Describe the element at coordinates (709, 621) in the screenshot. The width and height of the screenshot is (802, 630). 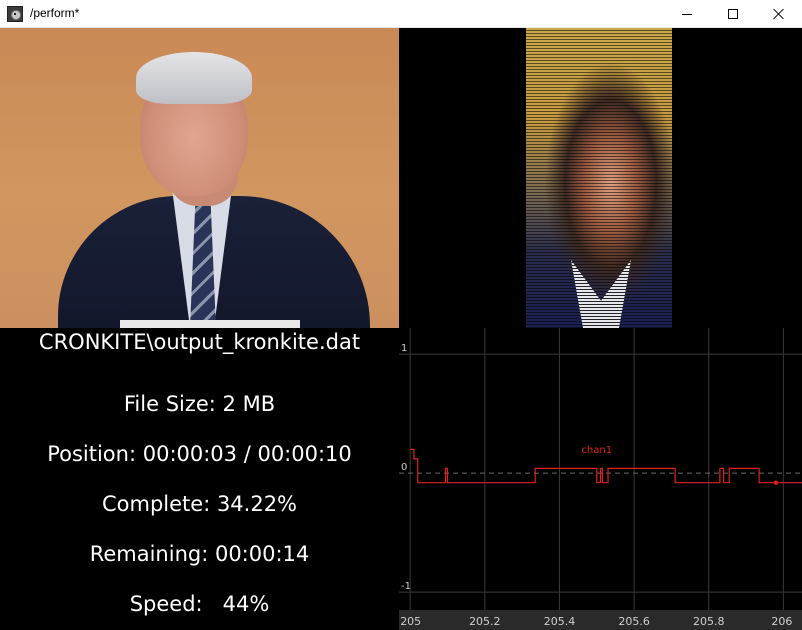
I see `x-tick-label: 205.8` at that location.